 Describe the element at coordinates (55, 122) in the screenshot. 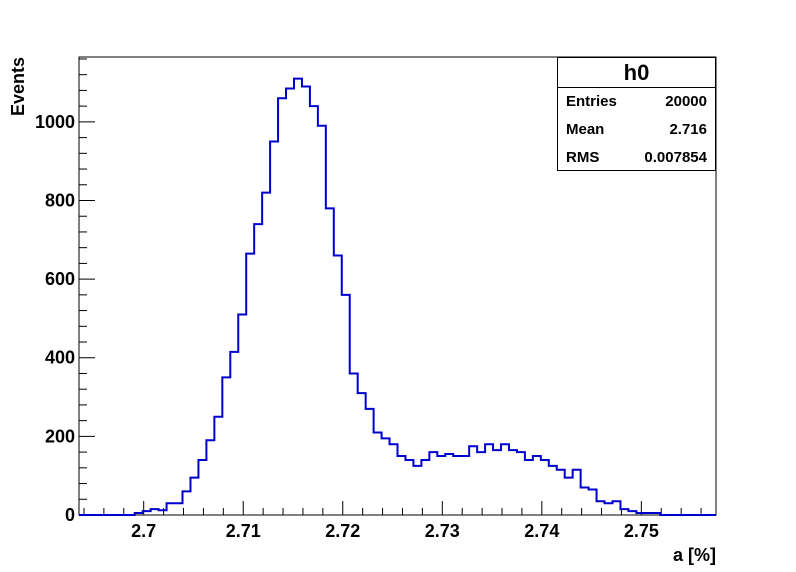

I see `y-tick-label: 1000` at that location.